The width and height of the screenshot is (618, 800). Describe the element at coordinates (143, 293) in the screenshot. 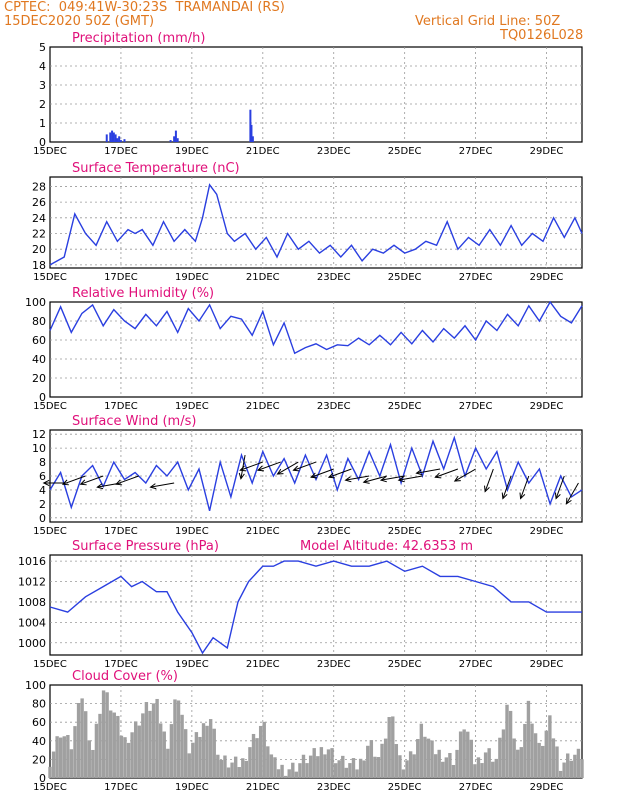

I see `panel-title: Relative Humidity (%)` at that location.